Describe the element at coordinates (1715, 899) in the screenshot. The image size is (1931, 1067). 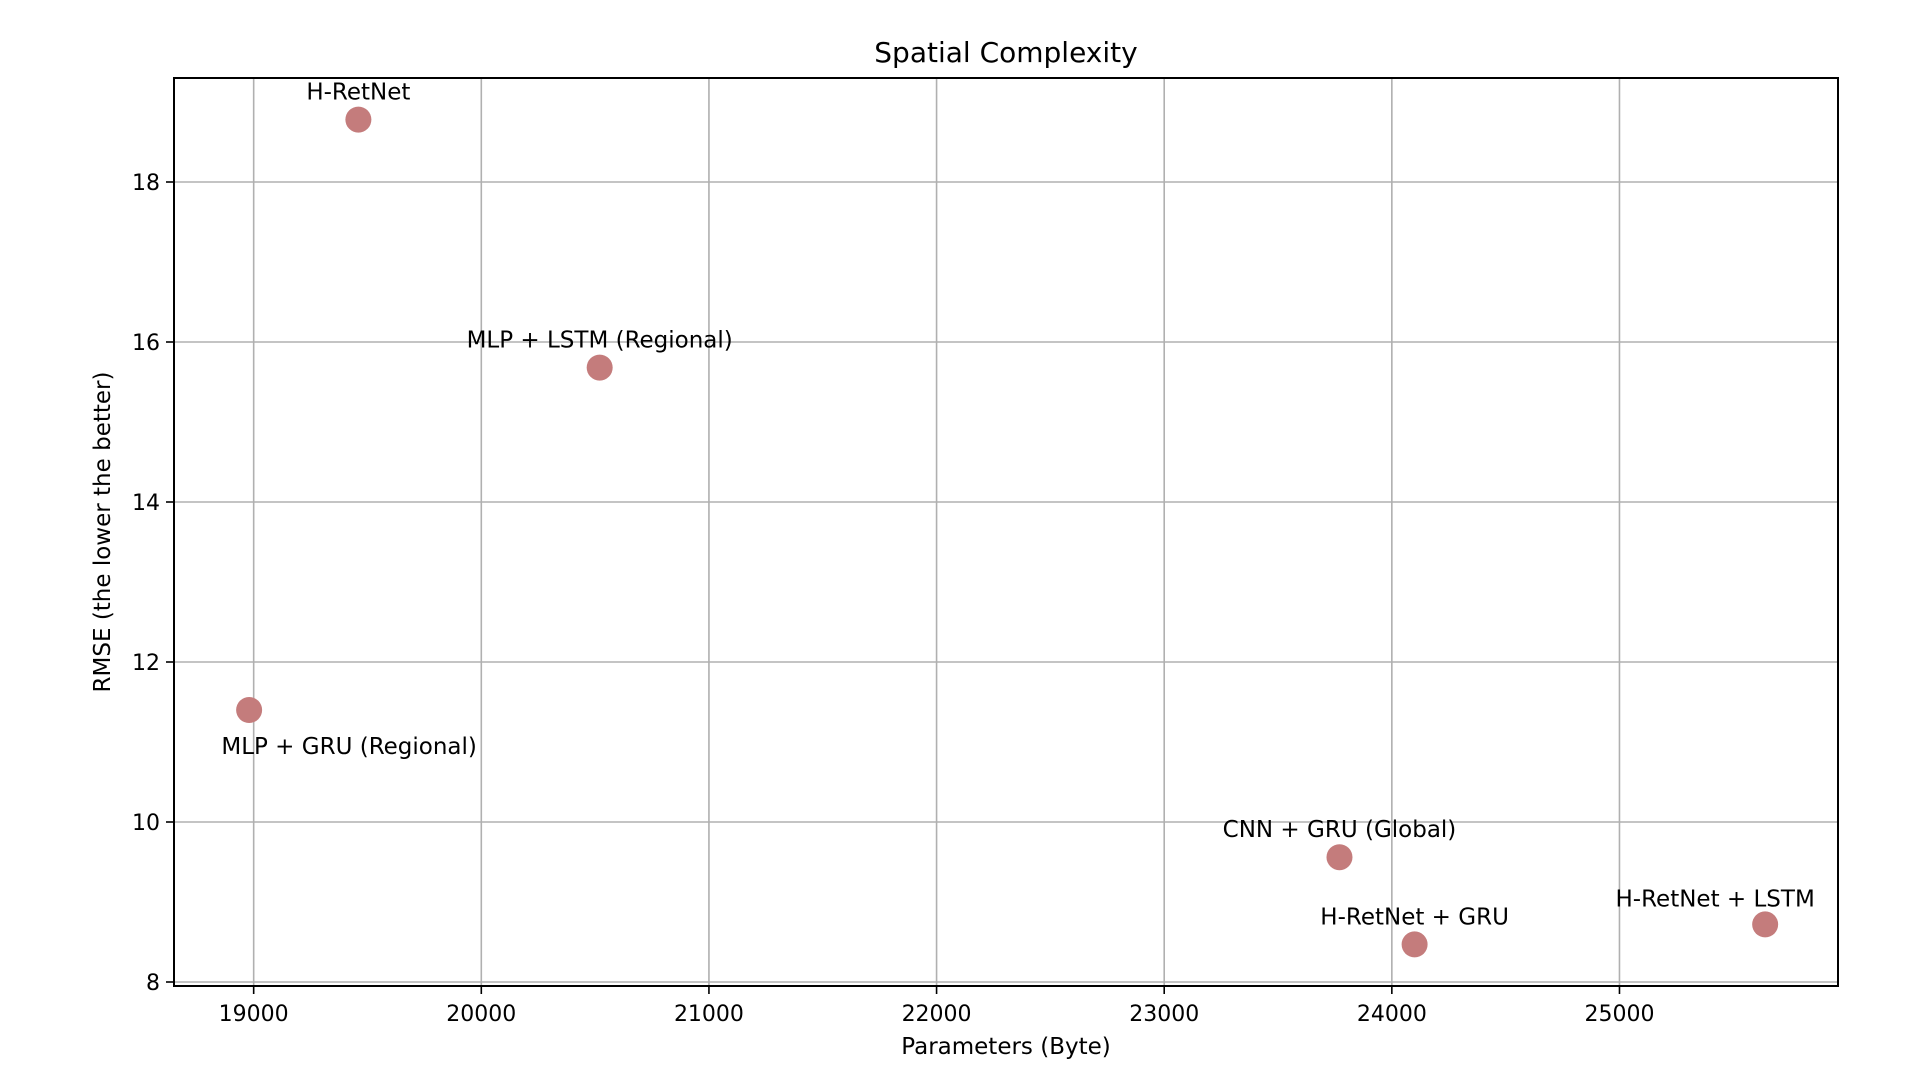
I see `point-label: H-RetNet + LSTM` at that location.